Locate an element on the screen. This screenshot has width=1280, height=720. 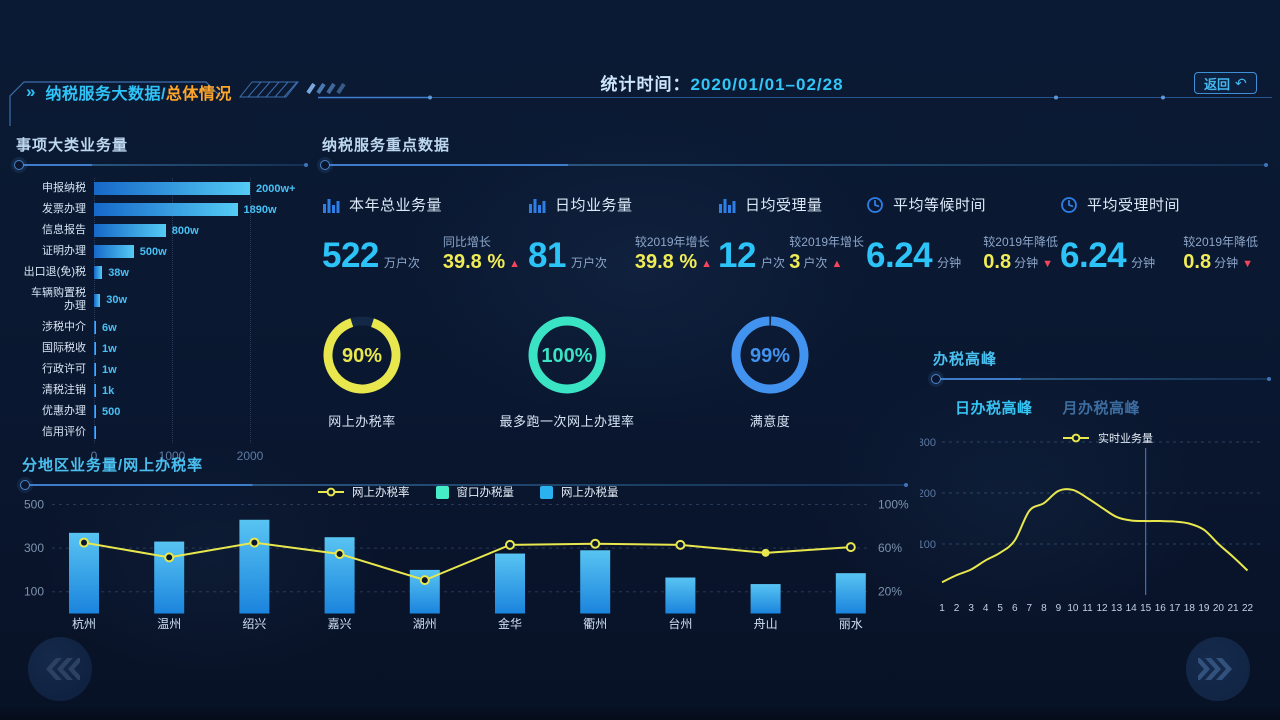
region-legend: 网上办税率 窗口办税量 网上办税量 is located at coordinates (468, 492).